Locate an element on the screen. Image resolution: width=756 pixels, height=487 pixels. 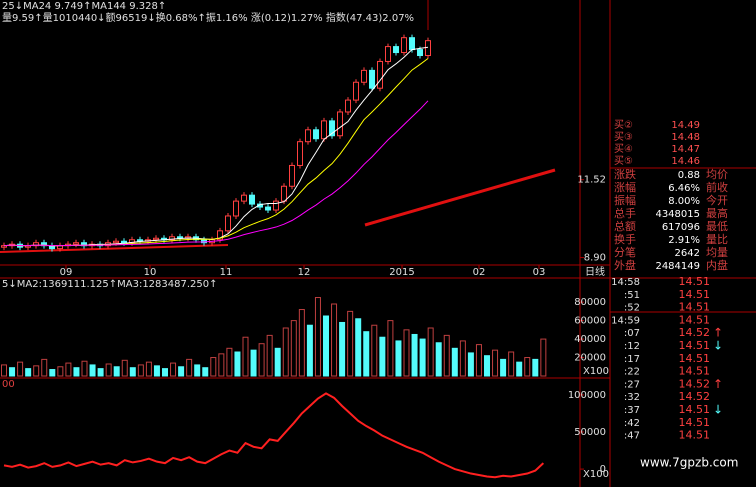
order-label: 买⑤ is located at coordinates (623, 161).